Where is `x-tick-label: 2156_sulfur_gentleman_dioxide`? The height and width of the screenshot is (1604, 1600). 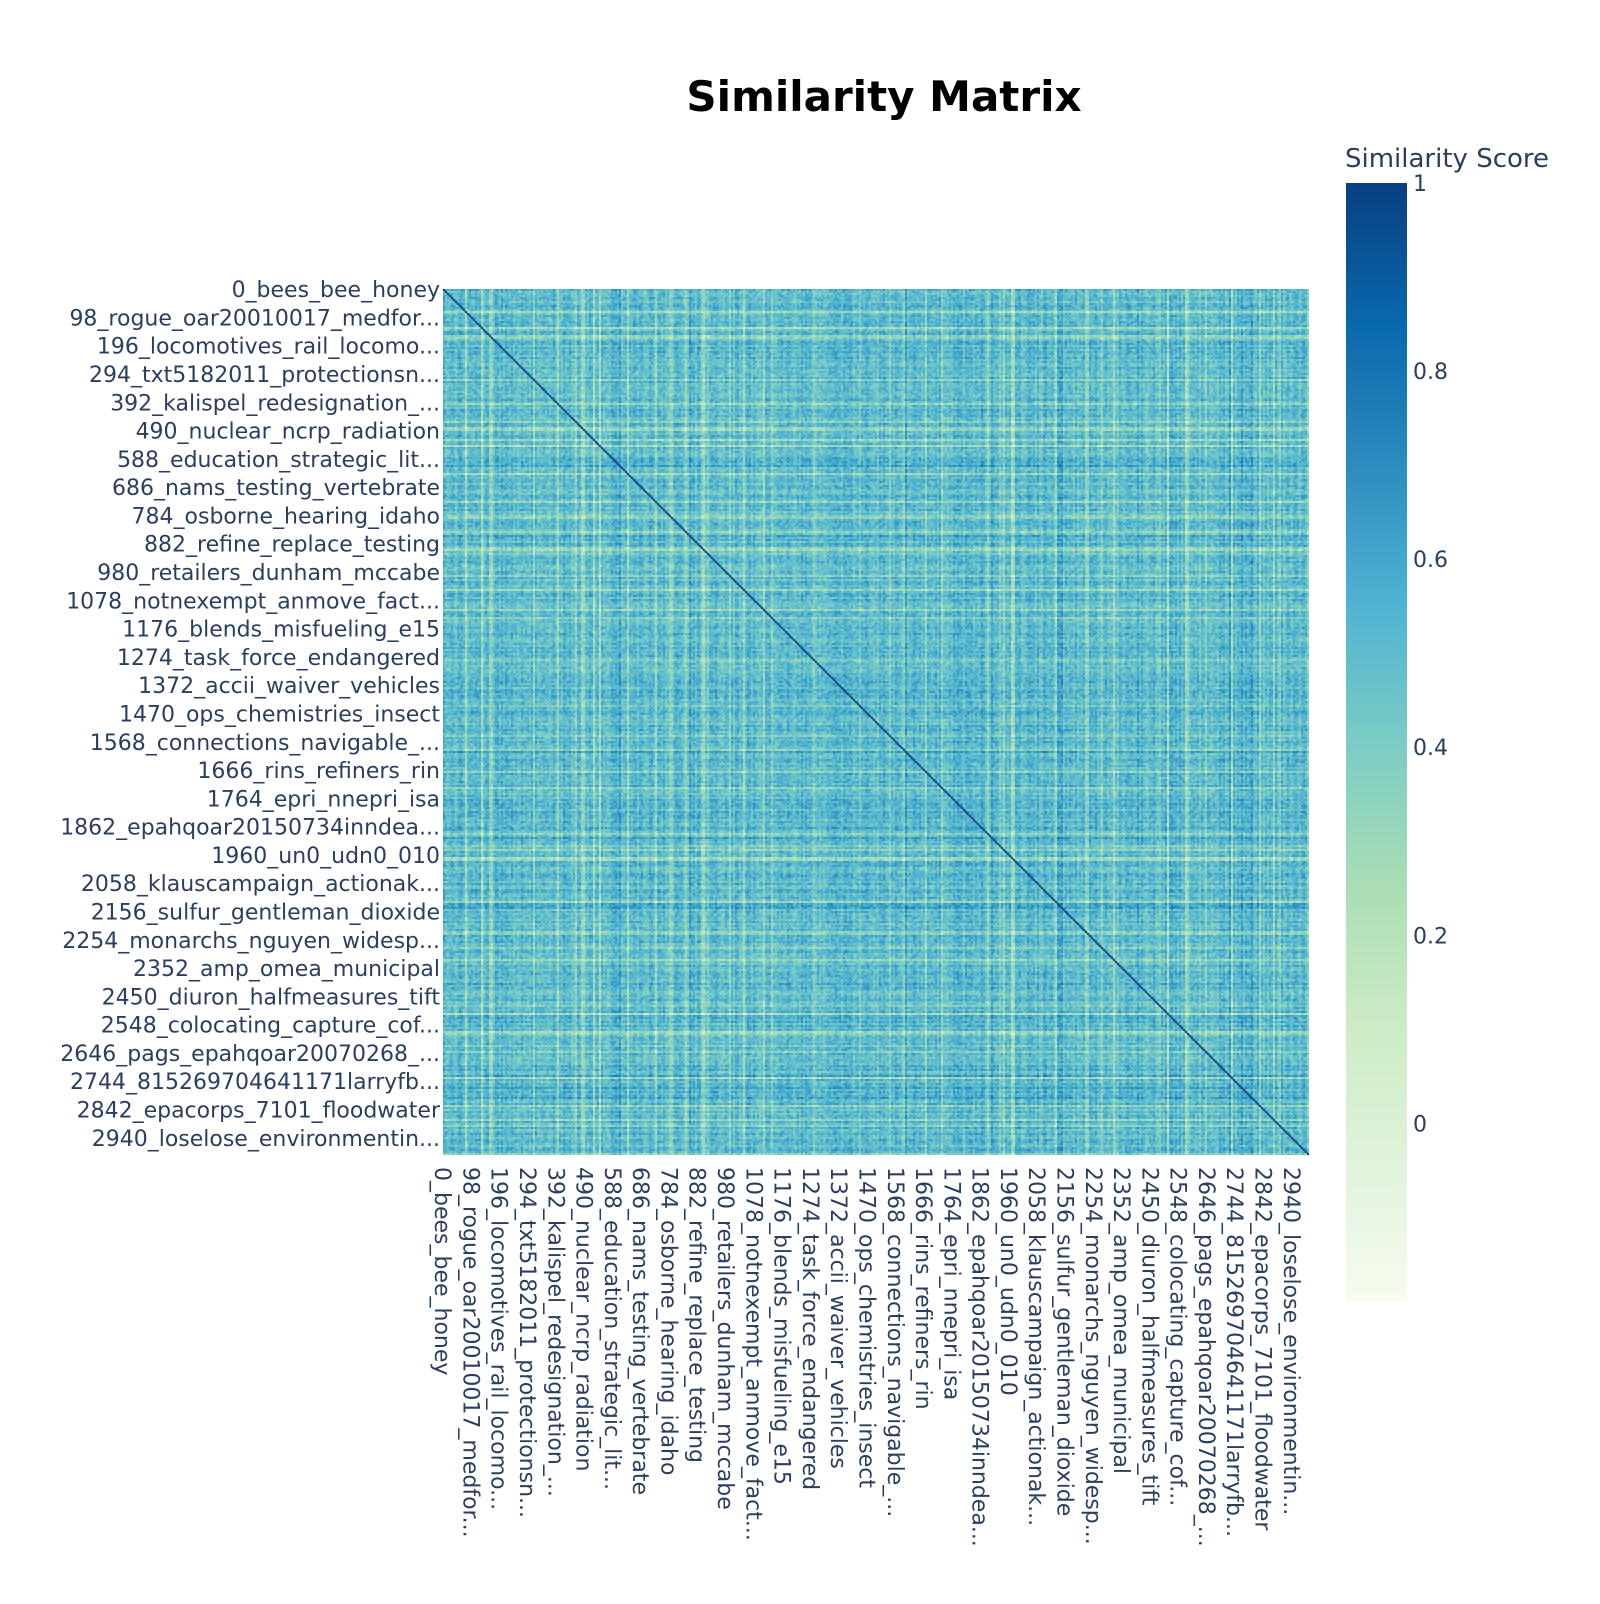
x-tick-label: 2156_sulfur_gentleman_dioxide is located at coordinates (1064, 1341).